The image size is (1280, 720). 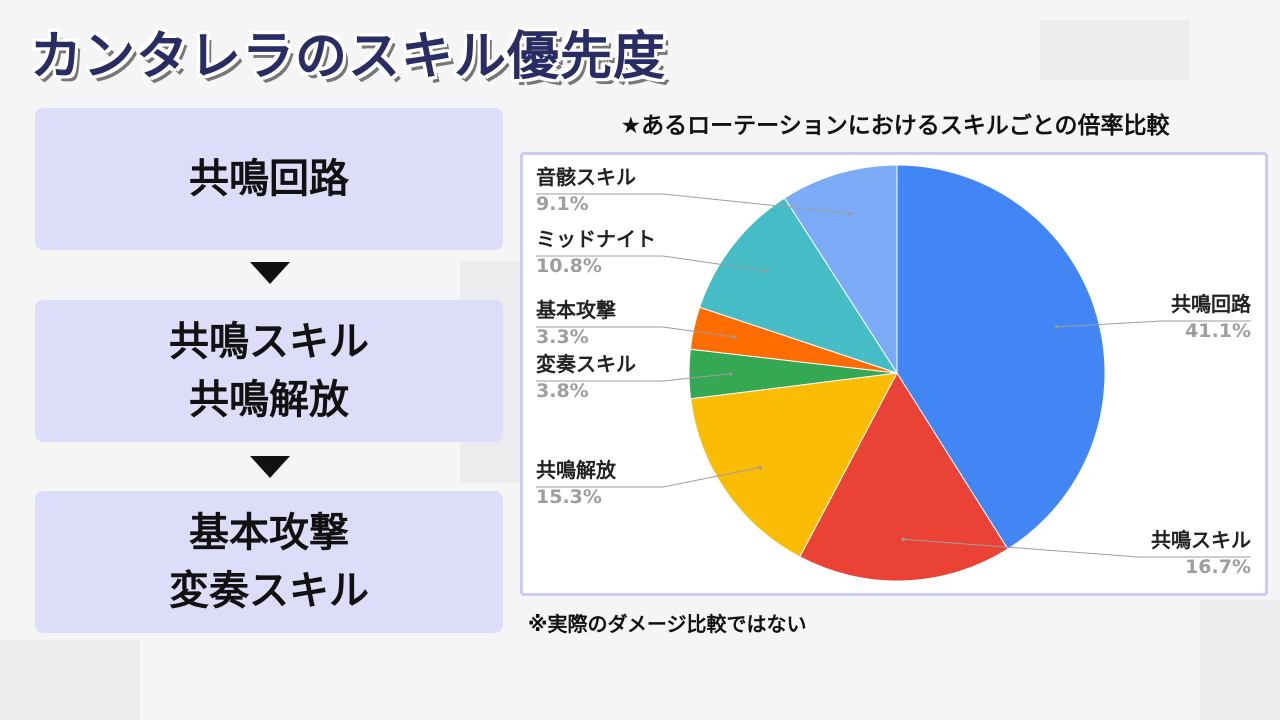 I want to click on slice-label: 基本攻撃, so click(x=576, y=310).